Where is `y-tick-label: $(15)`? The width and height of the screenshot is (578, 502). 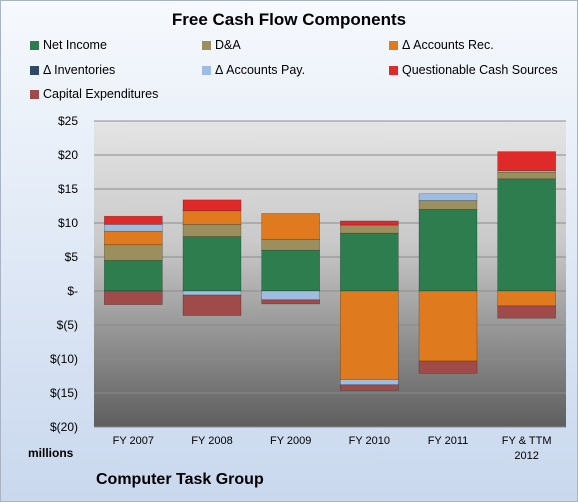
y-tick-label: $(15) is located at coordinates (64, 393).